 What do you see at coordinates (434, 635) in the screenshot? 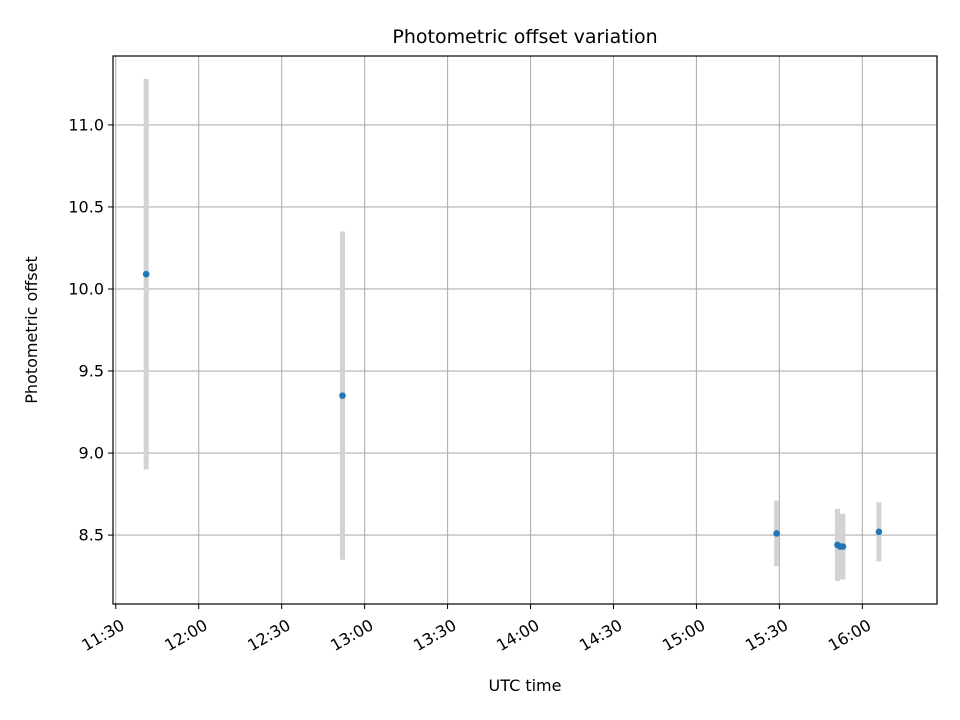
I see `x-tick-label: 13:30` at bounding box center [434, 635].